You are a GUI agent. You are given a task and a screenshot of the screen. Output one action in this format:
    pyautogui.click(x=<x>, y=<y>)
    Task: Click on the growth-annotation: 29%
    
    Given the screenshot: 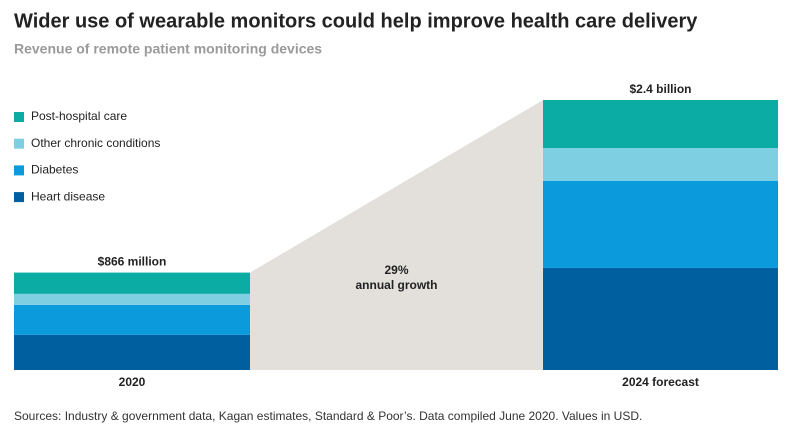 What is the action you would take?
    pyautogui.click(x=396, y=270)
    